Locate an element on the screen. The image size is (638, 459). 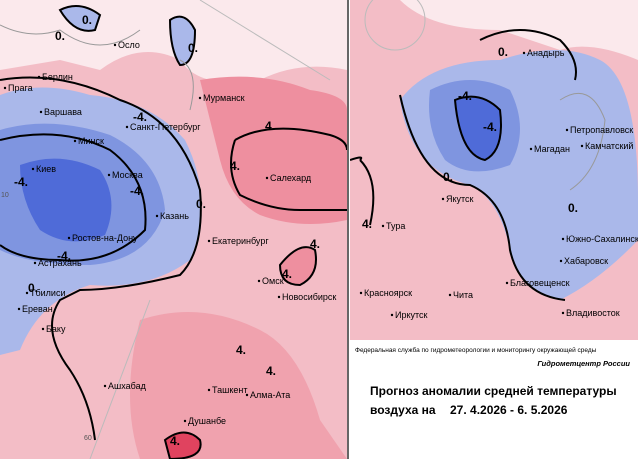
city-label: Берлин is located at coordinates (57, 77).